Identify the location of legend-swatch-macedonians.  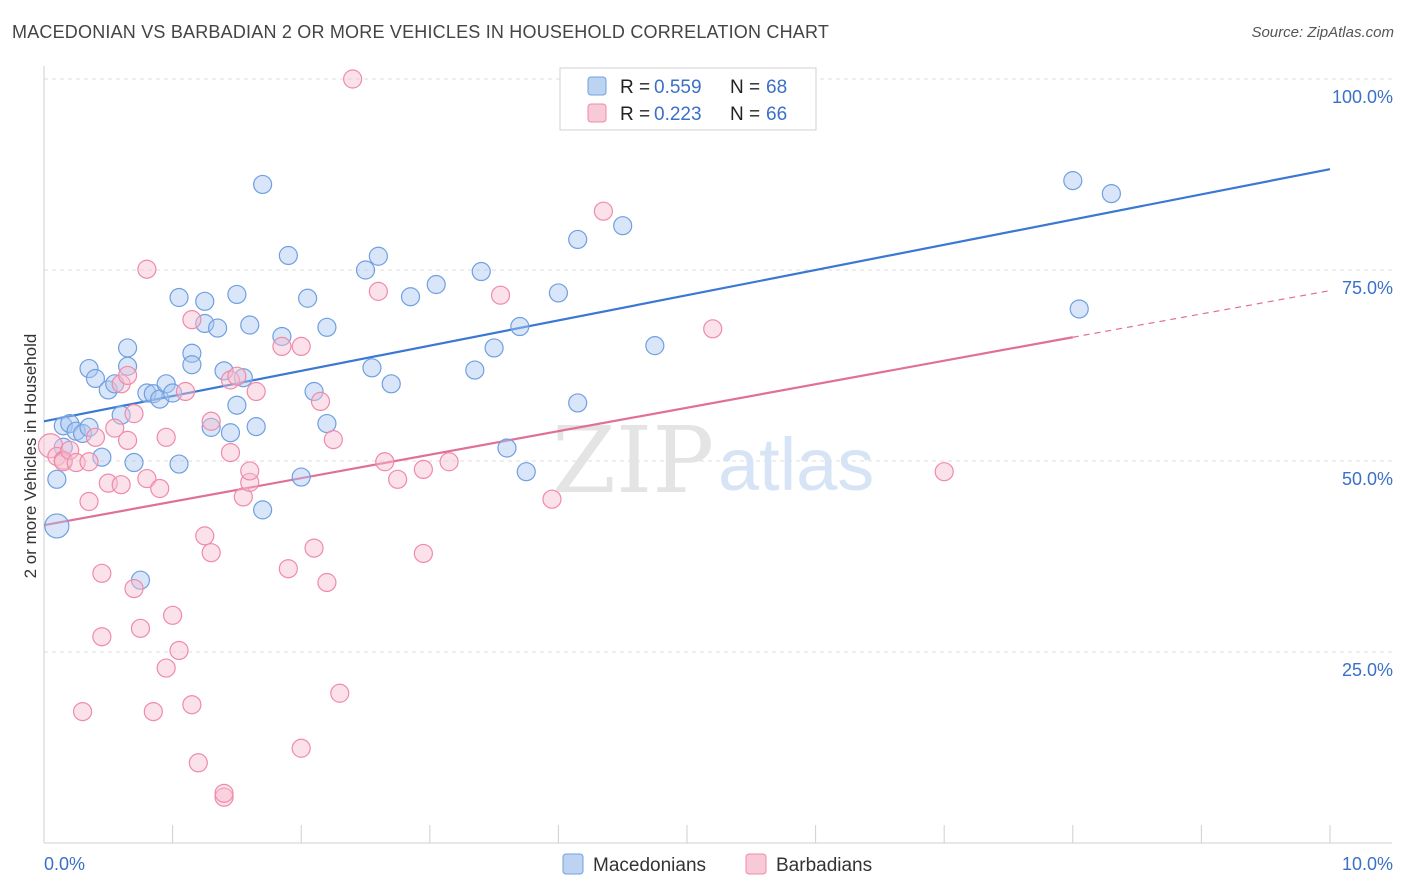
(573, 864).